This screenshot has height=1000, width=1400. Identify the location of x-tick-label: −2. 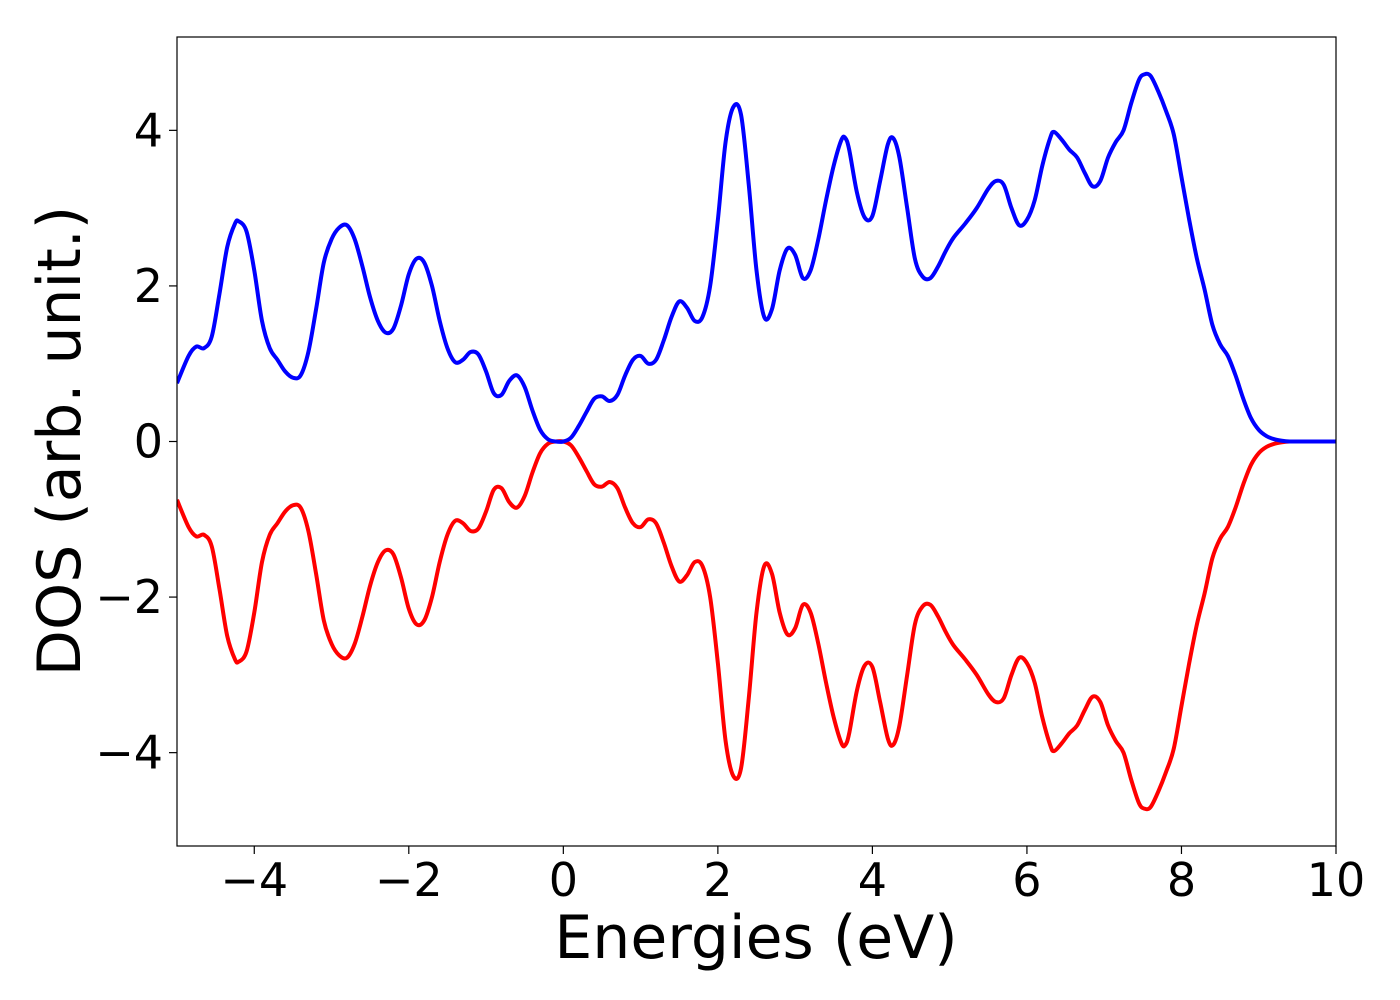
(409, 880).